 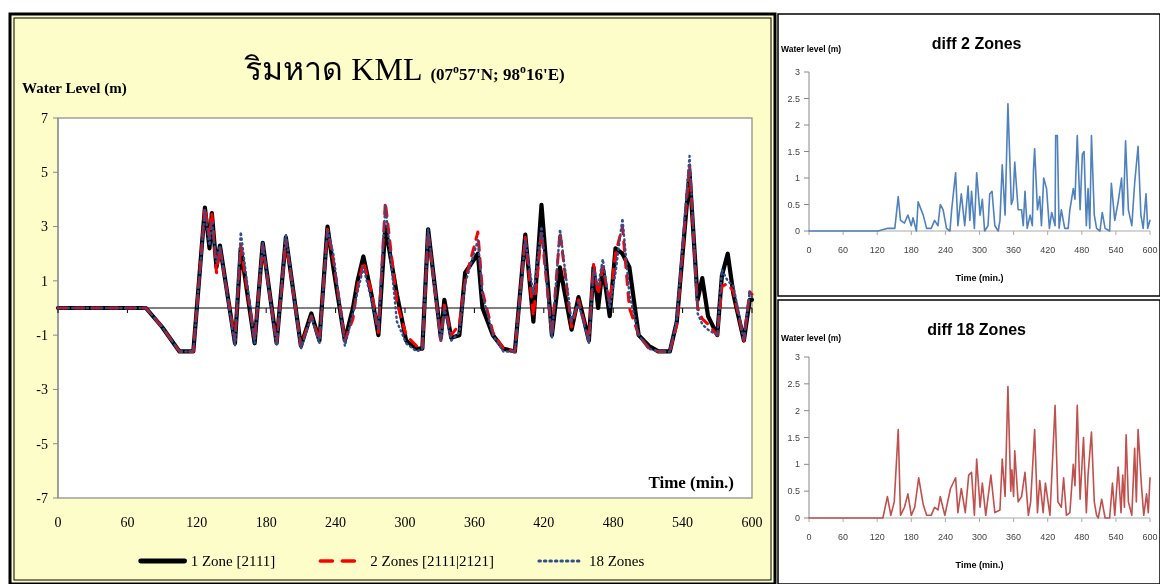 I want to click on y-tick-label: 0, so click(x=797, y=231).